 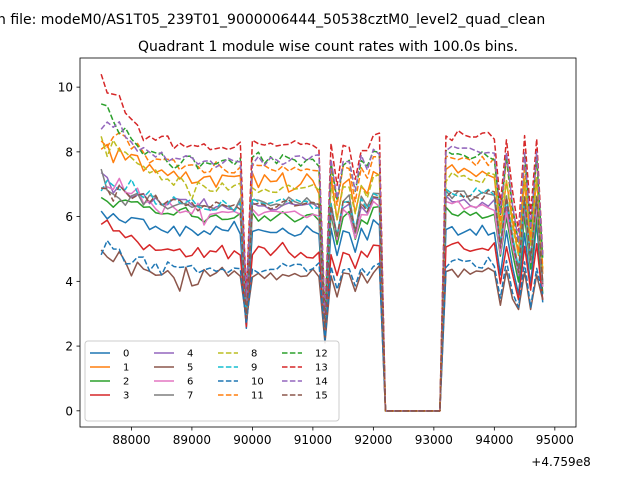 I want to click on x-tick-label: 91000, so click(x=313, y=440).